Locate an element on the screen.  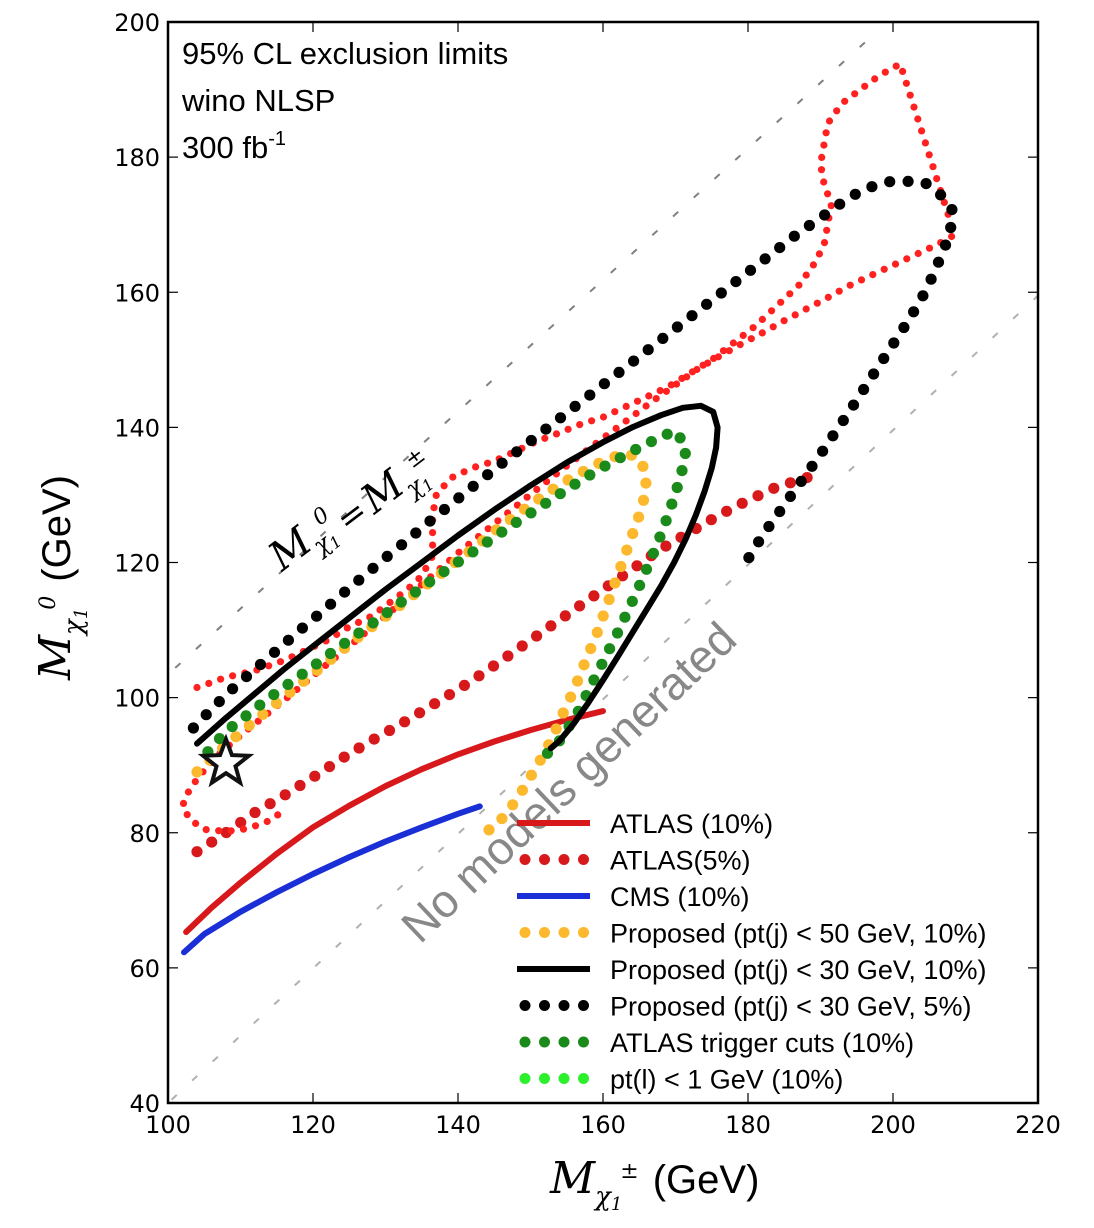
x-axis-label-text: Mχ1± (GeV) is located at coordinates (654, 1184).